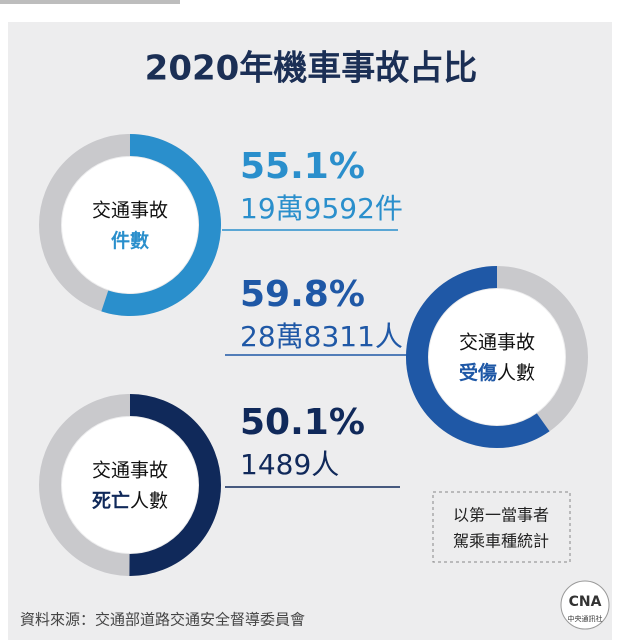 This screenshot has width=623, height=640. Describe the element at coordinates (478, 372) in the screenshot. I see `highlight: 受傷` at that location.